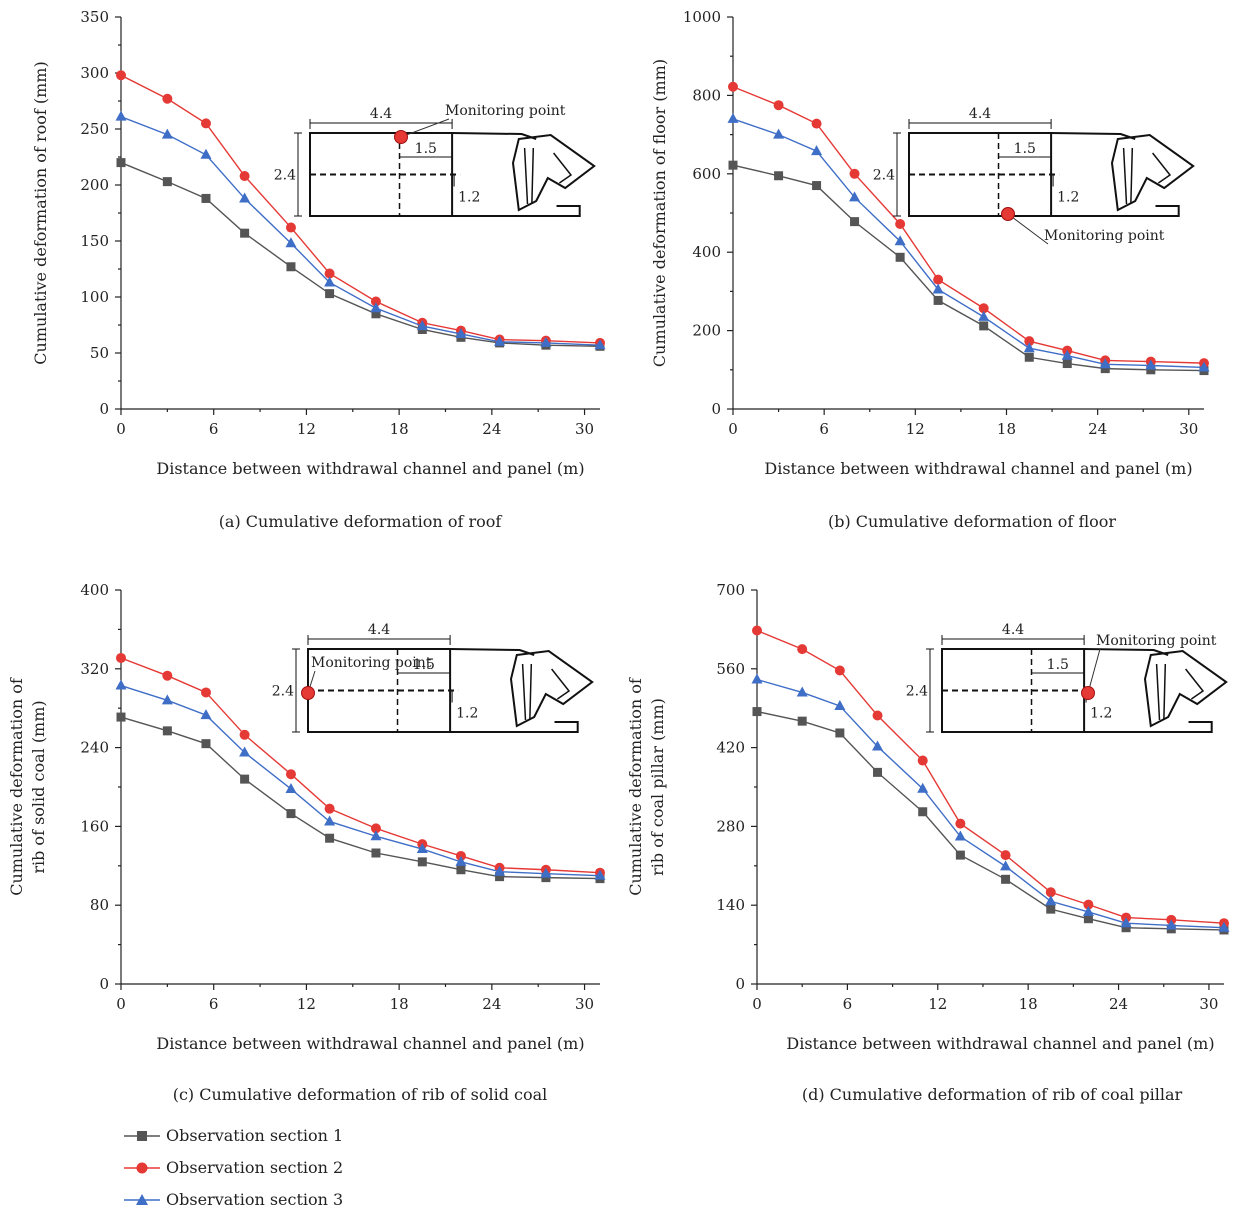  I want to click on dimension-label-offset: 1.5, so click(424, 665).